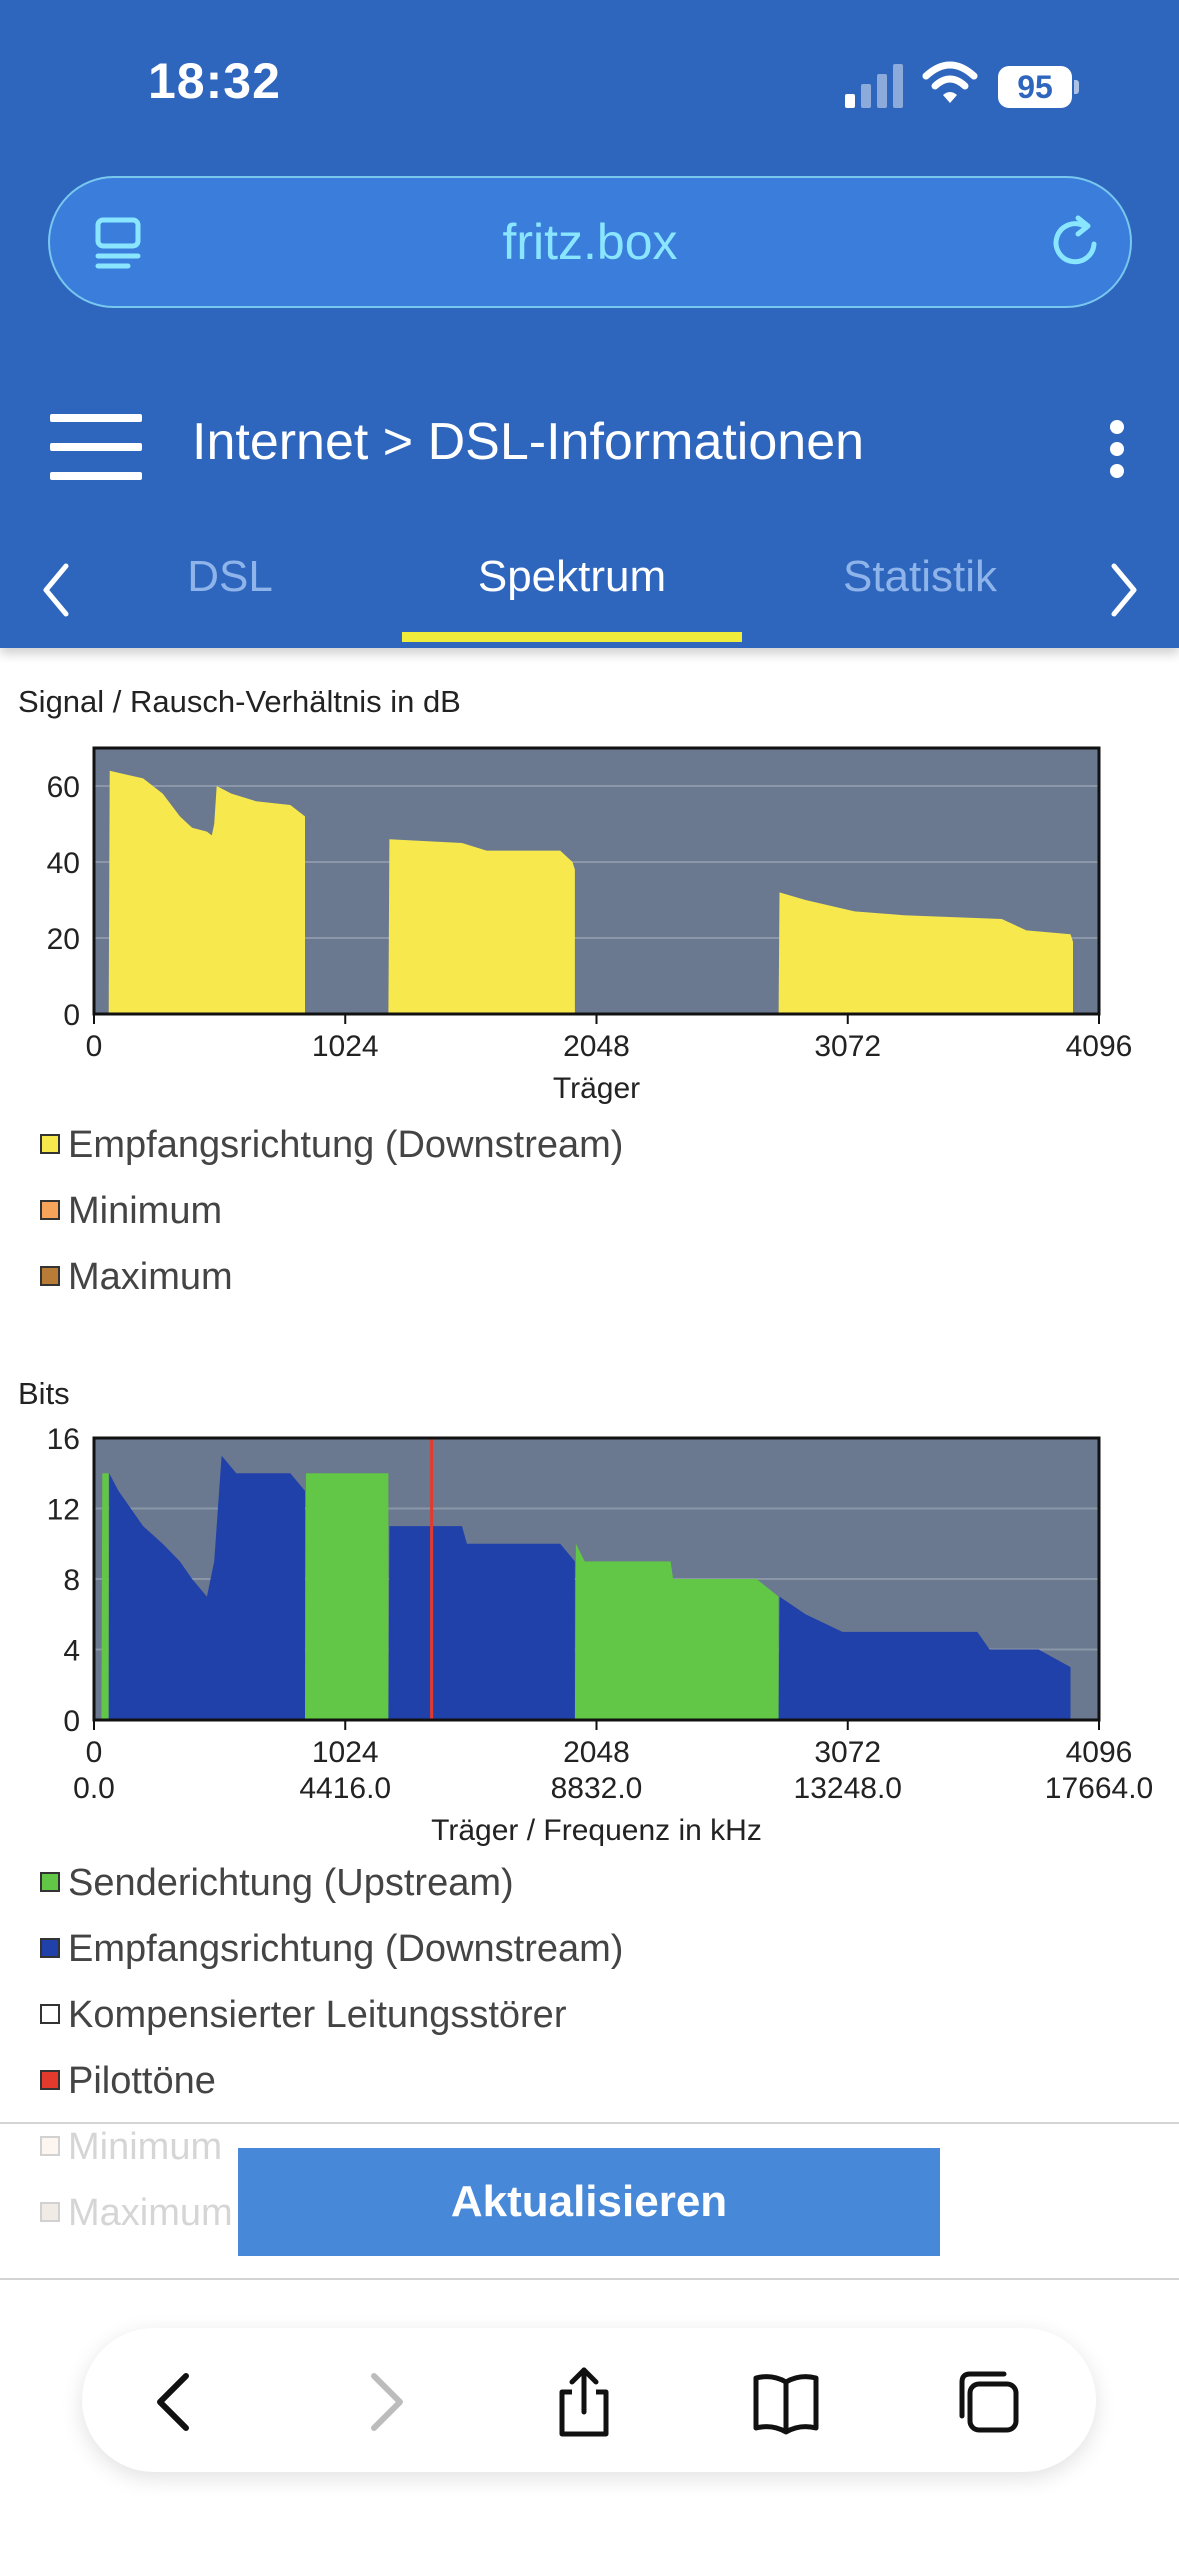 The height and width of the screenshot is (2556, 1179). What do you see at coordinates (596, 1830) in the screenshot?
I see `x-axis-label: Träger / Frequenz in kHz` at bounding box center [596, 1830].